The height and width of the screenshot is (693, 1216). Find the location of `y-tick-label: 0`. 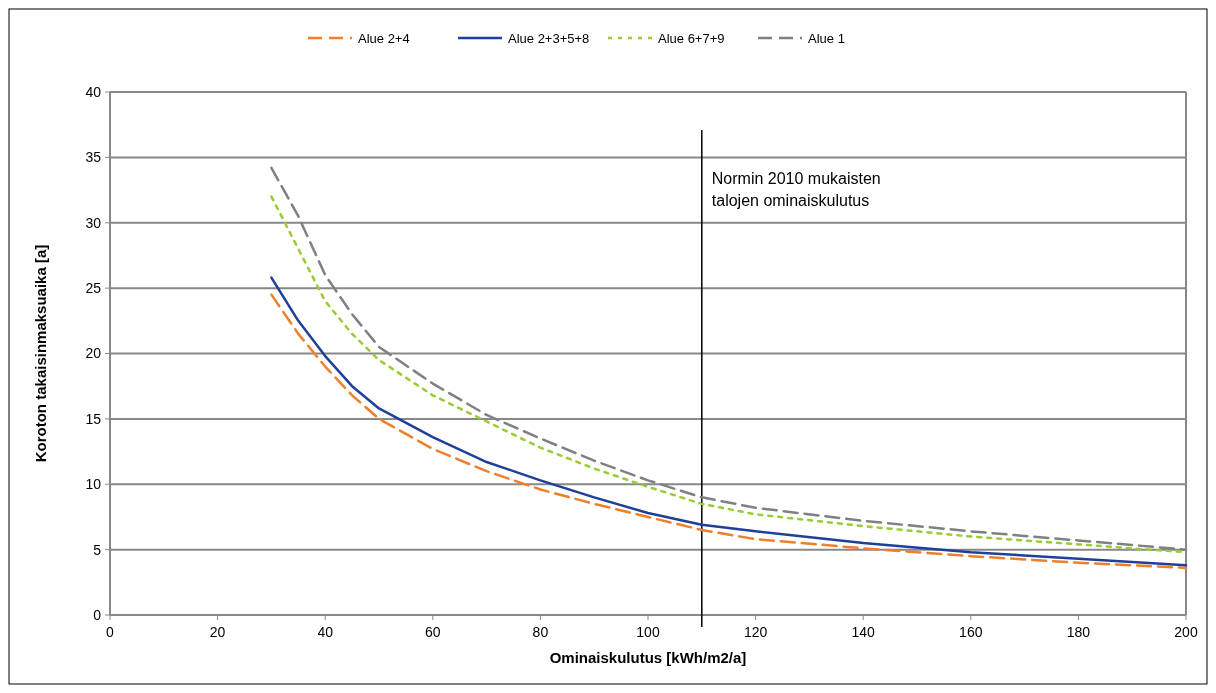

y-tick-label: 0 is located at coordinates (97, 614).